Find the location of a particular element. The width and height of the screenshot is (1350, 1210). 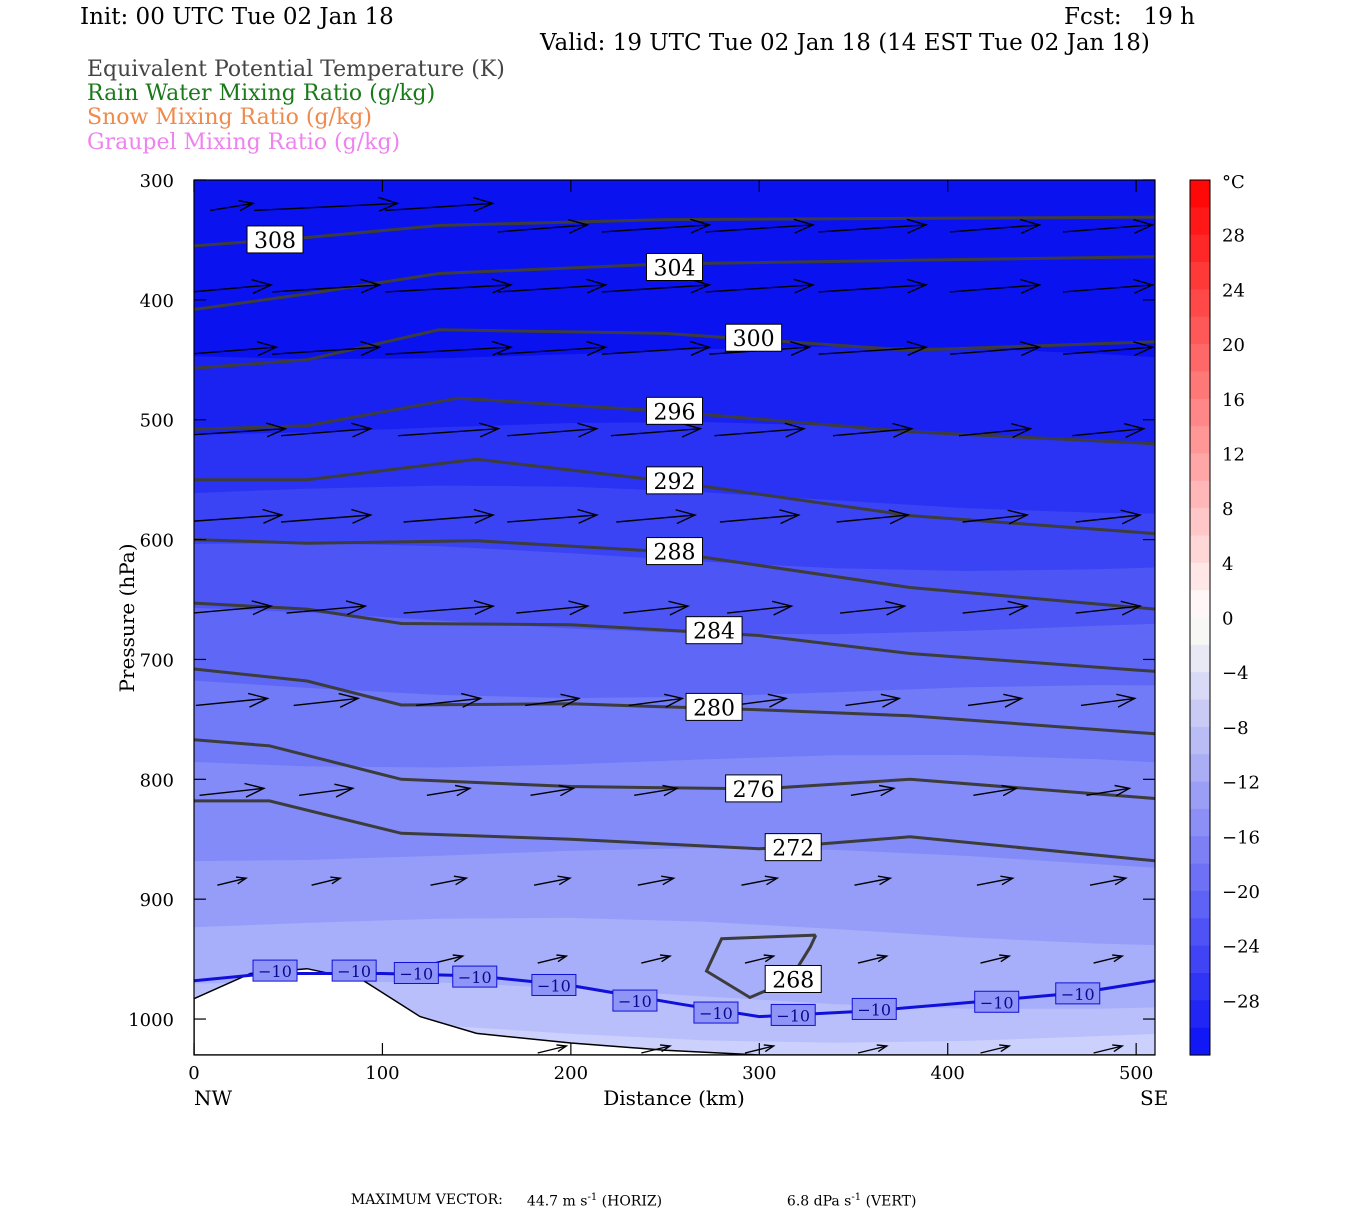

theta-e-label: 268 is located at coordinates (793, 980).